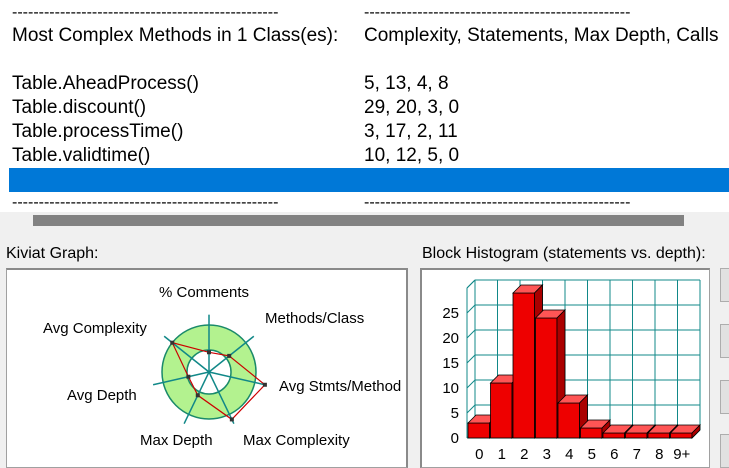  Describe the element at coordinates (479, 454) in the screenshot. I see `hist-x-tick-label: 0` at that location.